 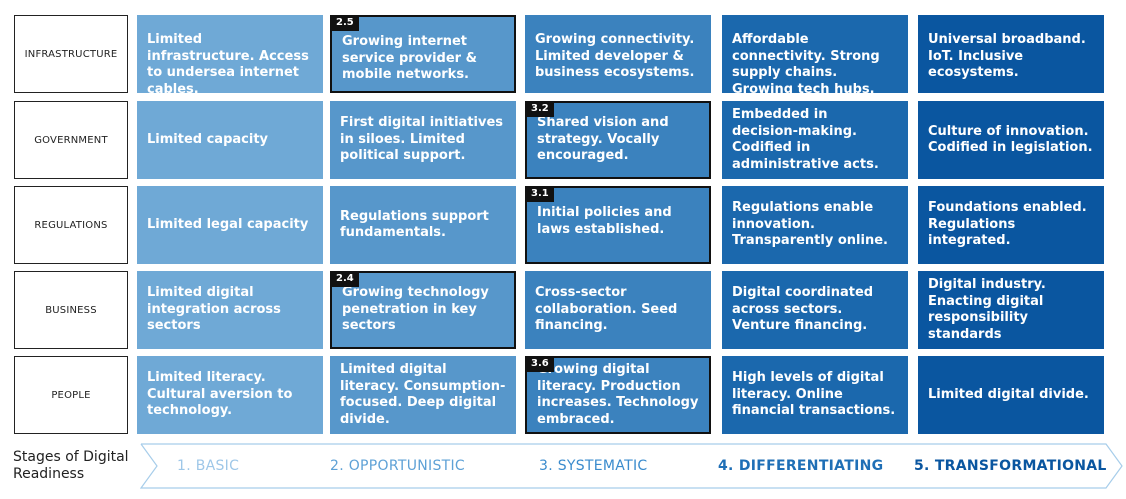 What do you see at coordinates (71, 395) in the screenshot?
I see `row-label-people: PEOPLE` at bounding box center [71, 395].